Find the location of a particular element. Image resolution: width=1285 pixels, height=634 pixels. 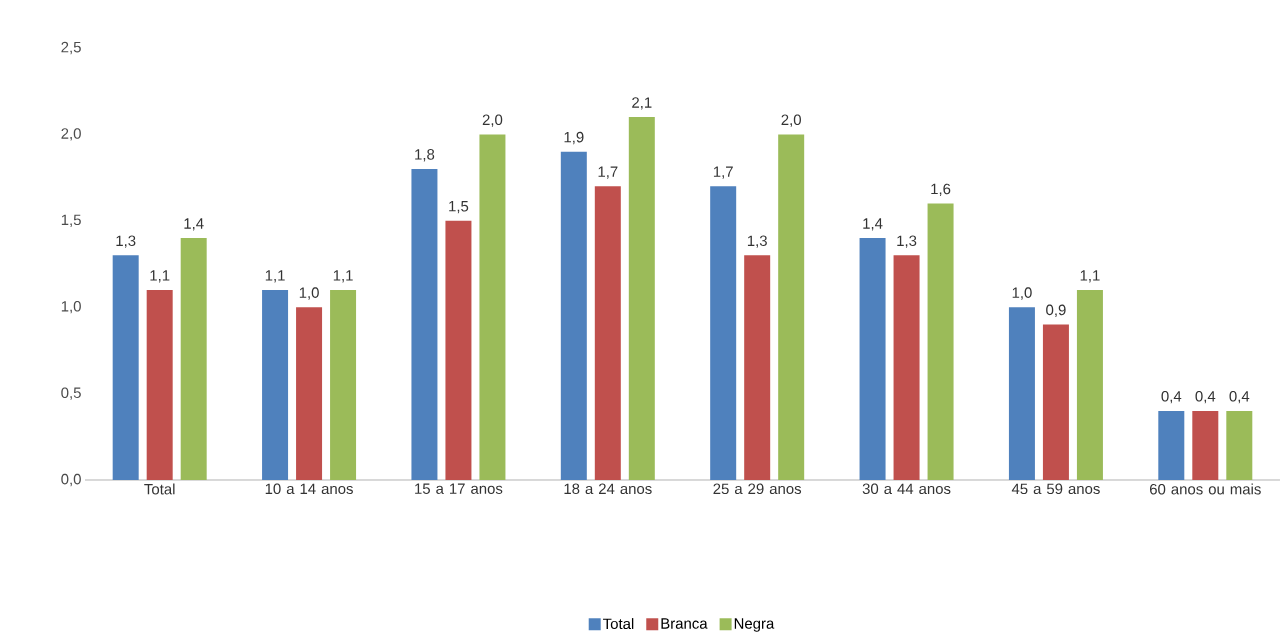

y-tick-label: 2,0 is located at coordinates (71, 134).